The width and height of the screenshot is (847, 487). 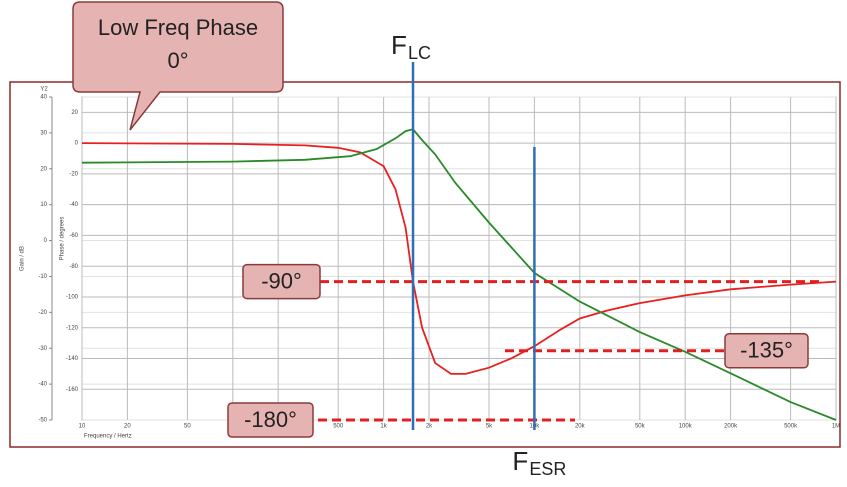 I want to click on y2-tick-label: -50, so click(x=42, y=421).